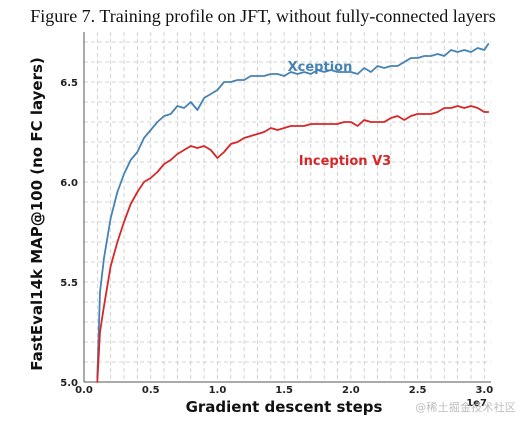  Describe the element at coordinates (284, 390) in the screenshot. I see `x-tick-label: 1.5` at that location.